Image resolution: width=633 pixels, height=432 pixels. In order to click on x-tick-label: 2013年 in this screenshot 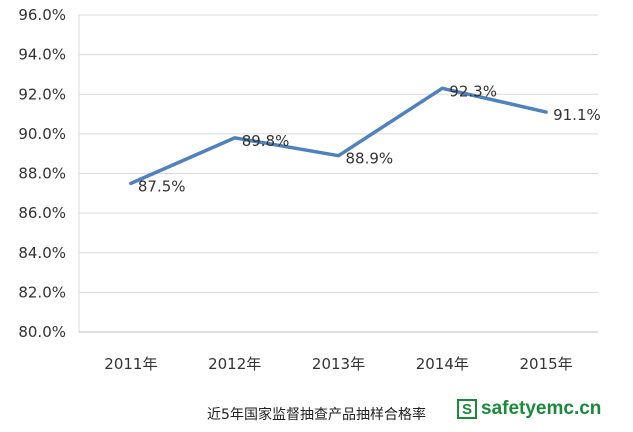, I will do `click(338, 364)`.